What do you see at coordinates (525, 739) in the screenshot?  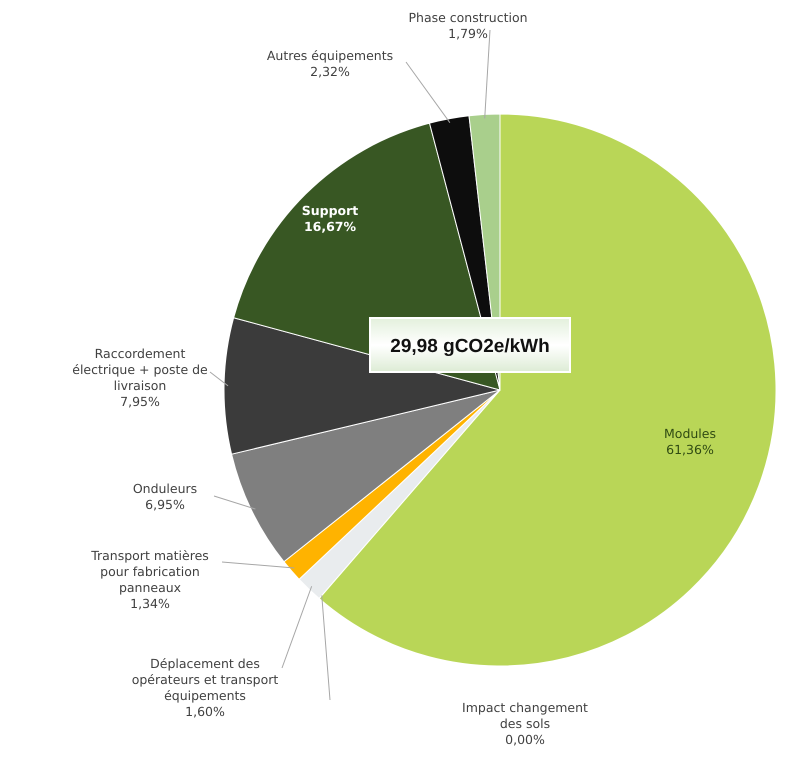 I see `text: 0,00%` at bounding box center [525, 739].